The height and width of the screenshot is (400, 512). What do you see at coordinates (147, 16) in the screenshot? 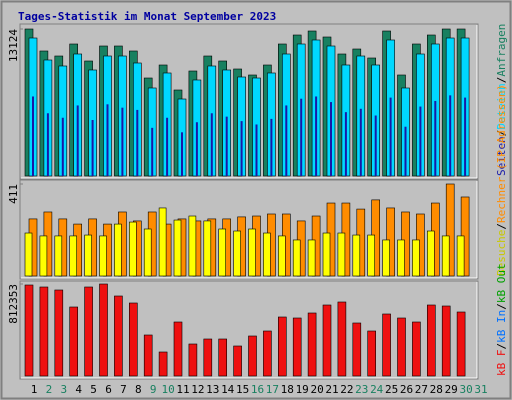
I see `chart-title: Tages-Statistik im Monat September 2023` at bounding box center [147, 16].